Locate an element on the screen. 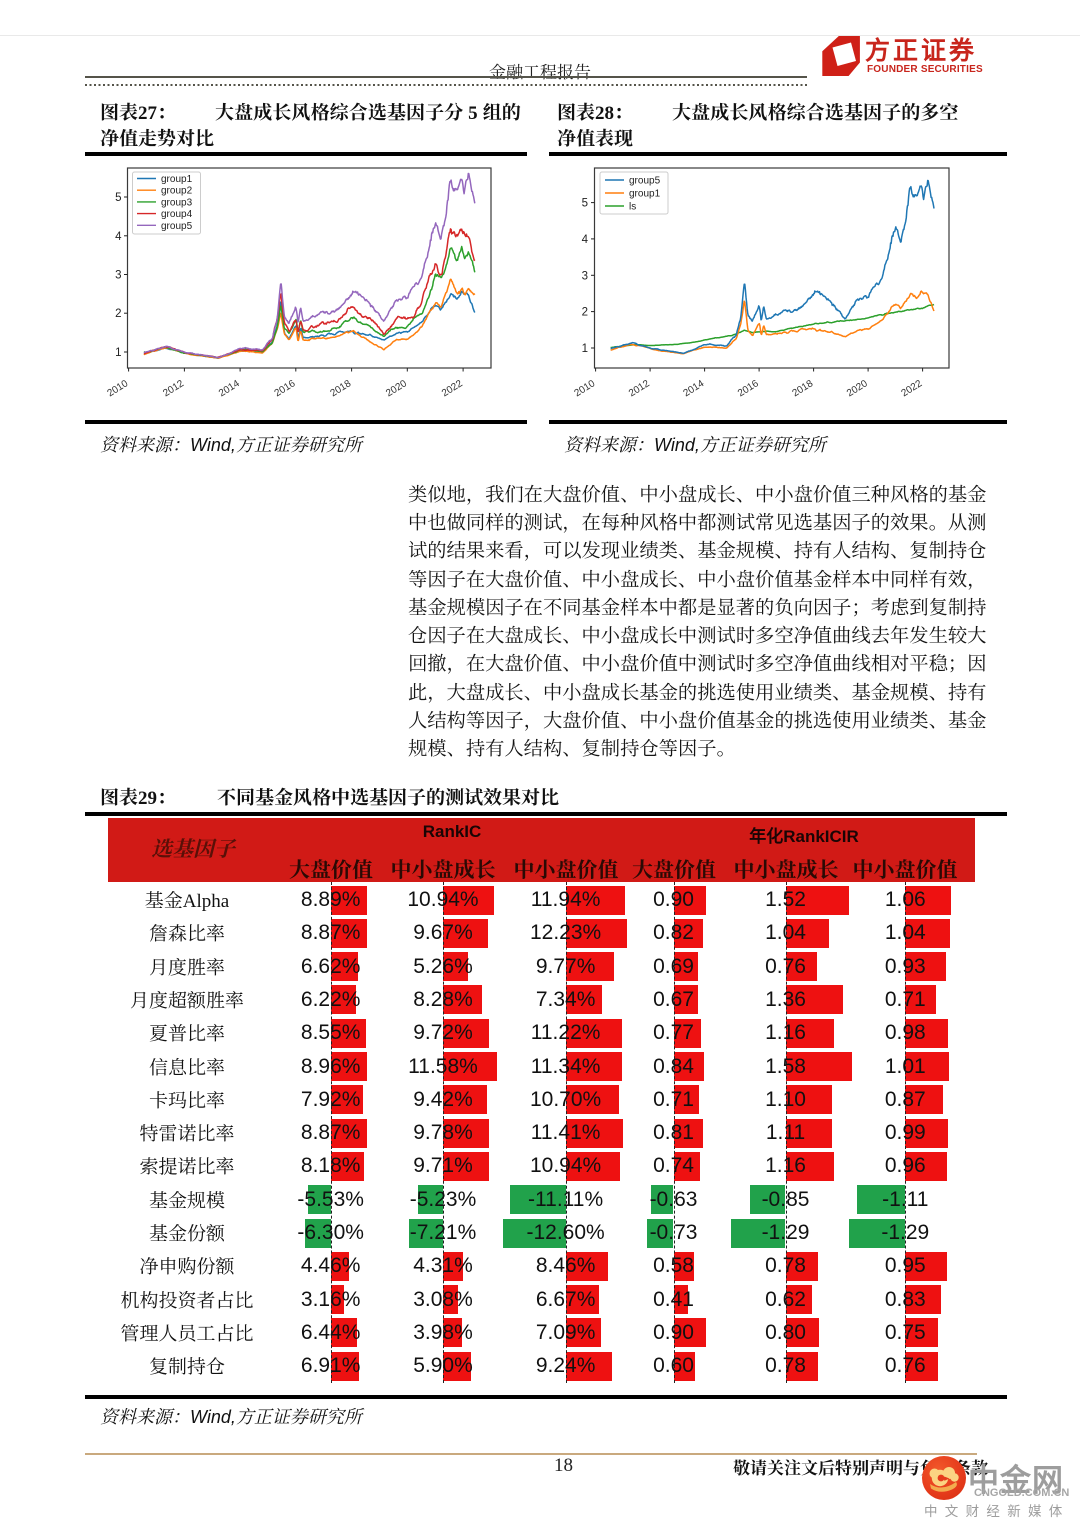 The image size is (1080, 1527). svg-text: group4 is located at coordinates (177, 214).